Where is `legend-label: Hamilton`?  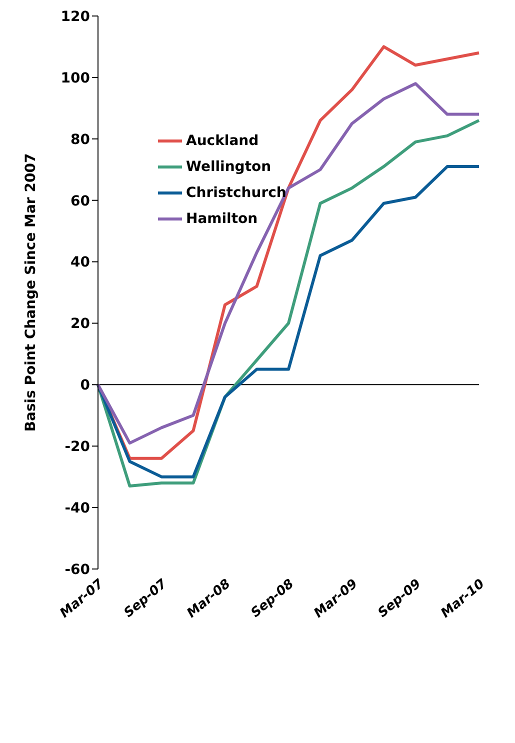 legend-label: Hamilton is located at coordinates (222, 219).